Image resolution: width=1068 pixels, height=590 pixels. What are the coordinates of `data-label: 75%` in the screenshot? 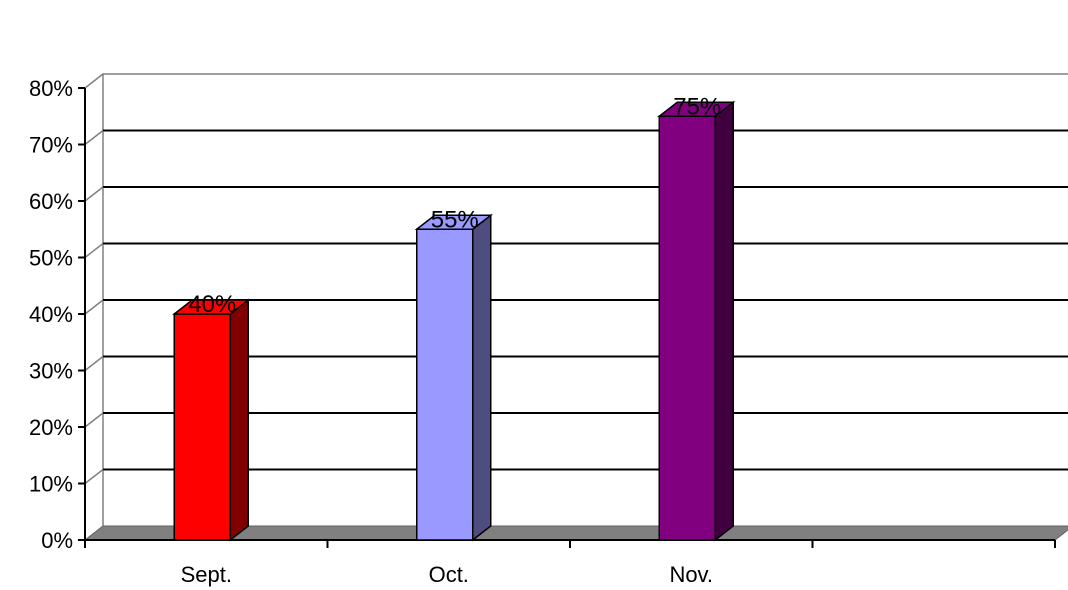 It's located at (697, 106).